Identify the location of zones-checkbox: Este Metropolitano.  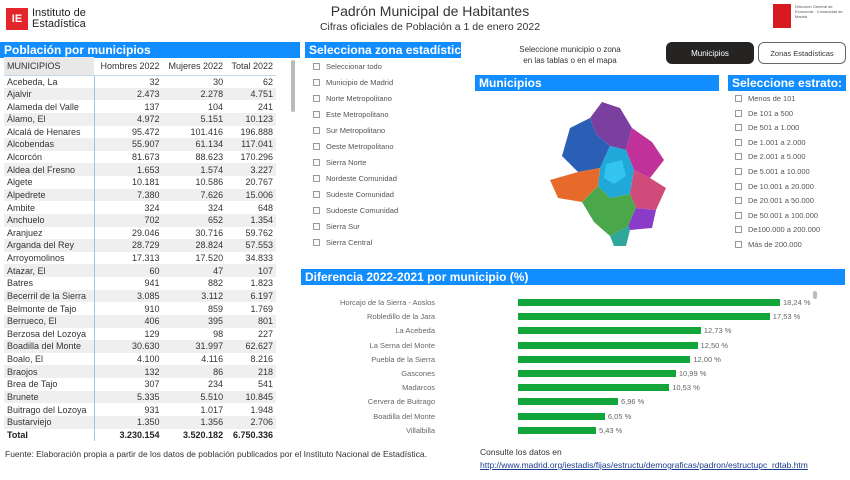
(351, 114).